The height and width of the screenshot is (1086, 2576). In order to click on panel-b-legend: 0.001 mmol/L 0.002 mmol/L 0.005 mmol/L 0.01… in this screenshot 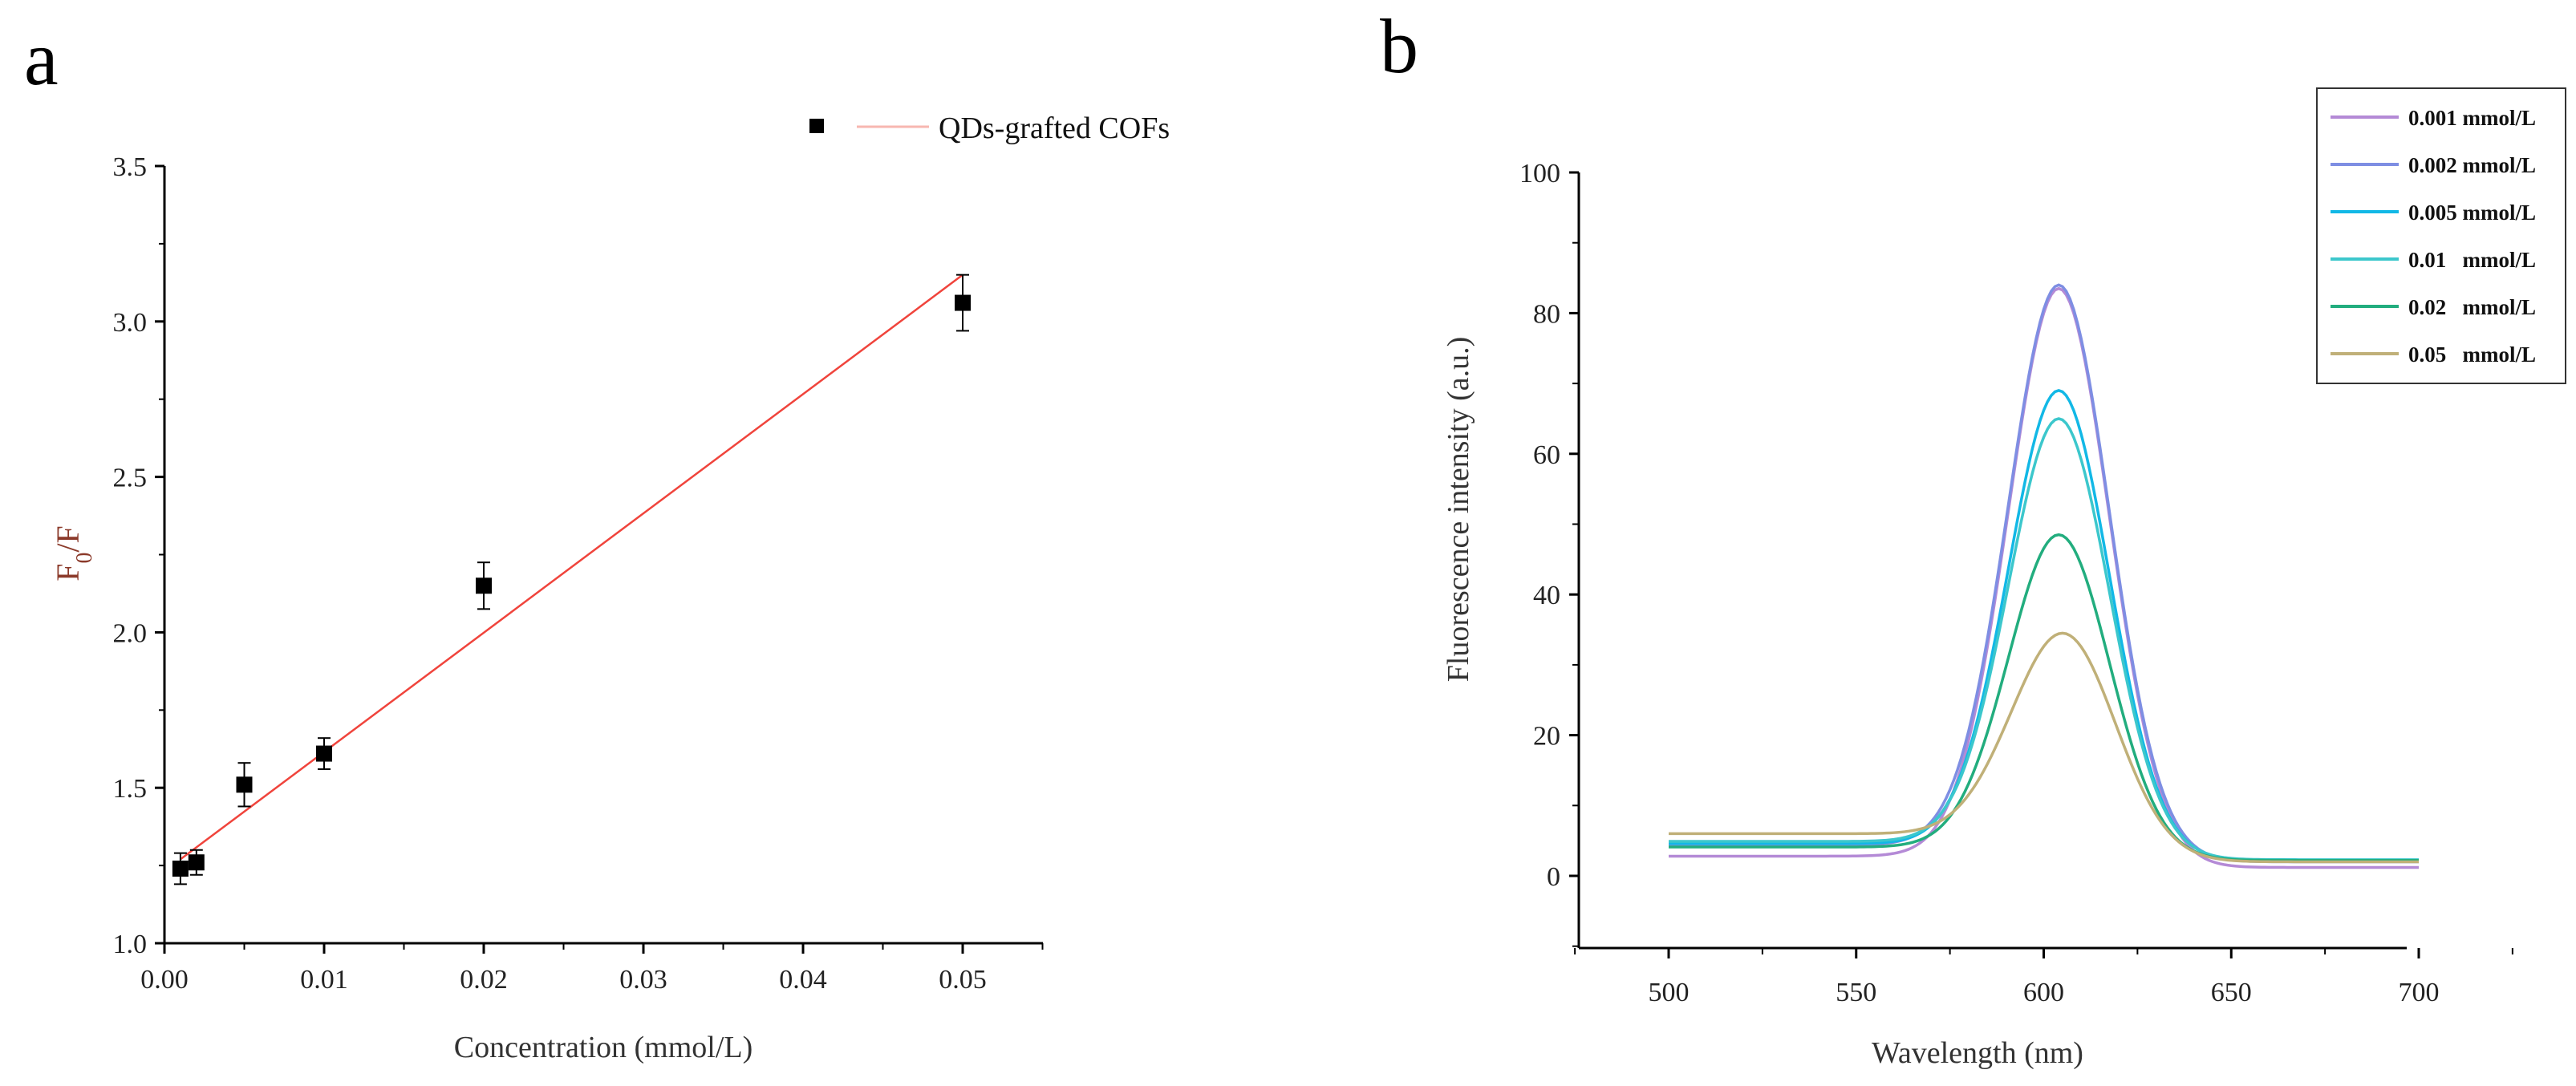, I will do `click(2441, 236)`.